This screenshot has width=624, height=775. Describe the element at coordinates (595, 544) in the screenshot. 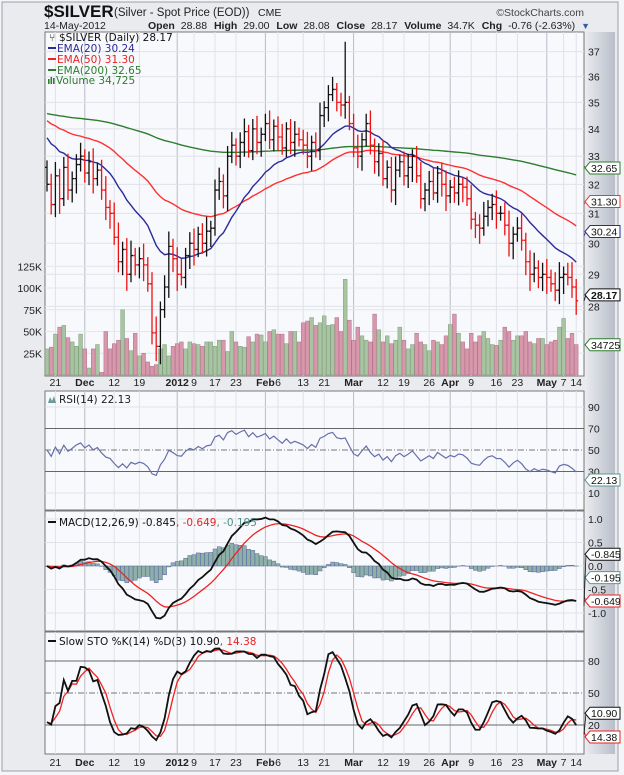

I see `macd-axis-label: 0.5` at that location.